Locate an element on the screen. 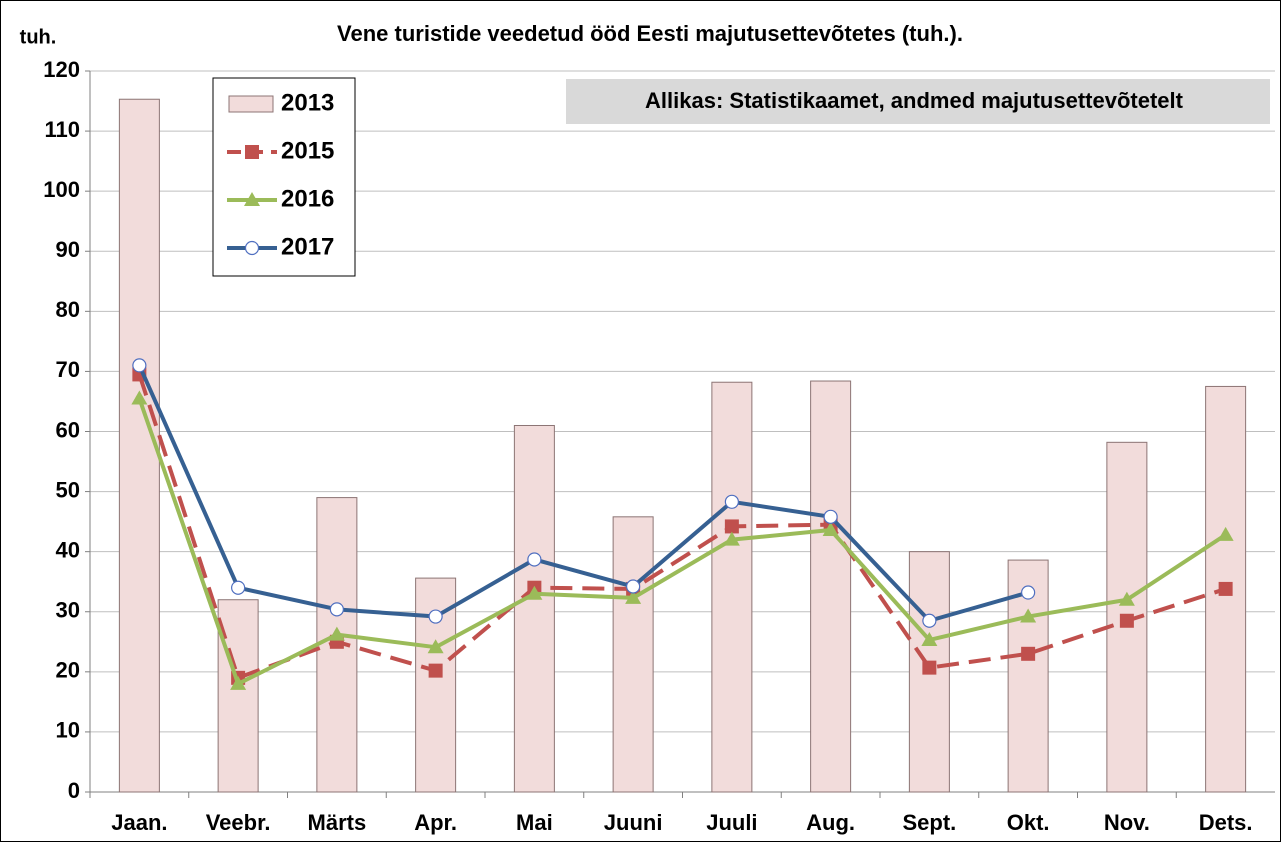  legend-label: 2013 is located at coordinates (307, 102).